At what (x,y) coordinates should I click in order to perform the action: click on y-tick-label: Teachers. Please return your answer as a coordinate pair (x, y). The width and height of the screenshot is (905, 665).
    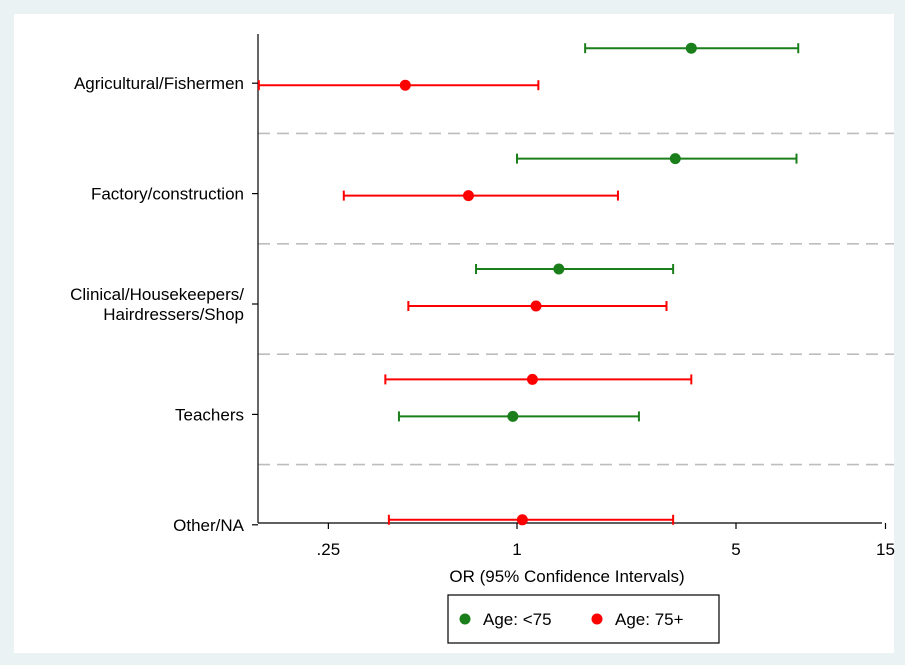
    Looking at the image, I should click on (209, 414).